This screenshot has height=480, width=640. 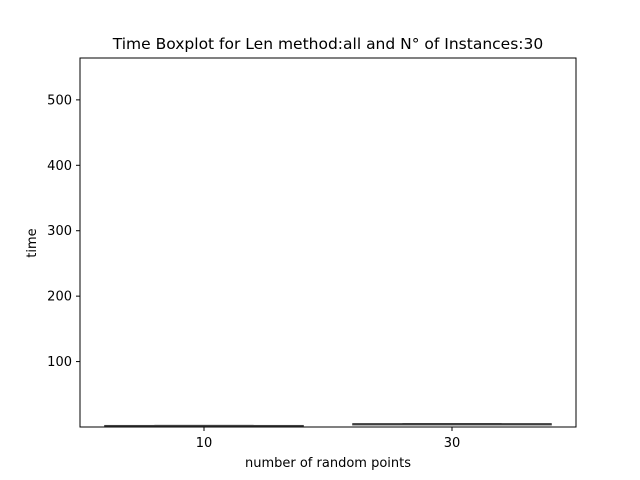 I want to click on y-tick-label: 200, so click(x=59, y=297).